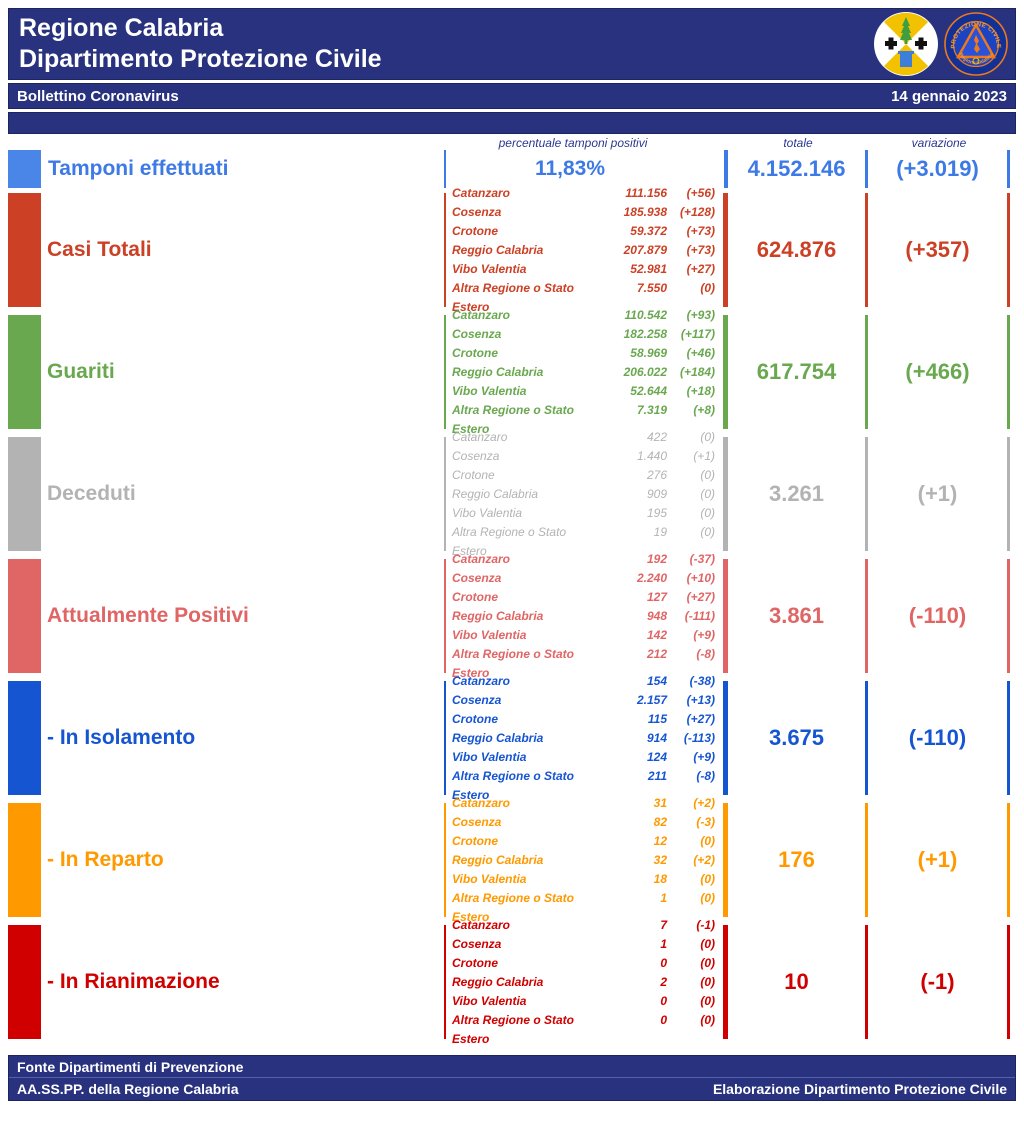 This screenshot has height=1122, width=1024. Describe the element at coordinates (121, 28) in the screenshot. I see `header-title-line1: Regione Calabria` at that location.